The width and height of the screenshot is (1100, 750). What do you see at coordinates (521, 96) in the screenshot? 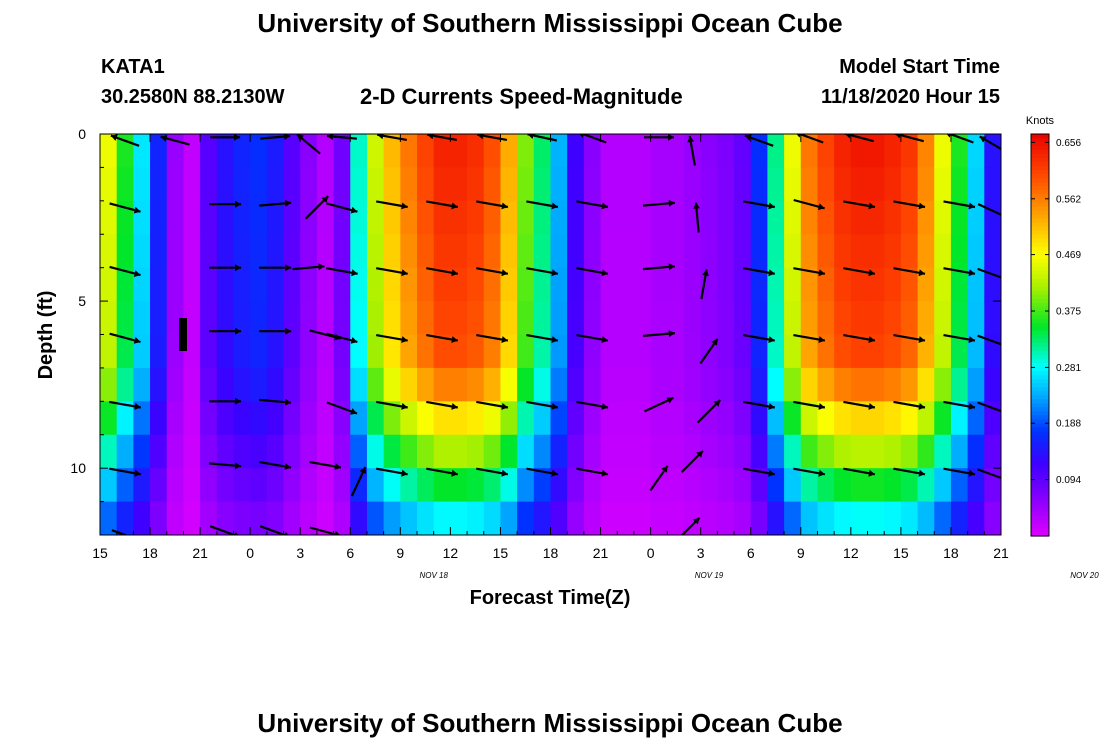
I see `chart-subtitle: 2-D Currents Speed-Magnitude` at bounding box center [521, 96].